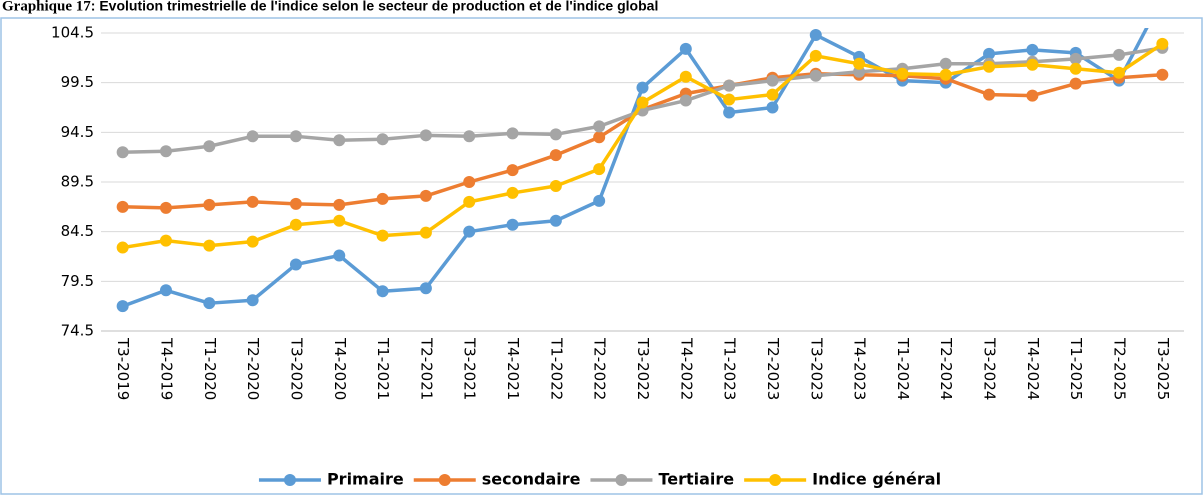 The image size is (1203, 499). Describe the element at coordinates (253, 368) in the screenshot. I see `x-tick-label: T2-2020` at that location.